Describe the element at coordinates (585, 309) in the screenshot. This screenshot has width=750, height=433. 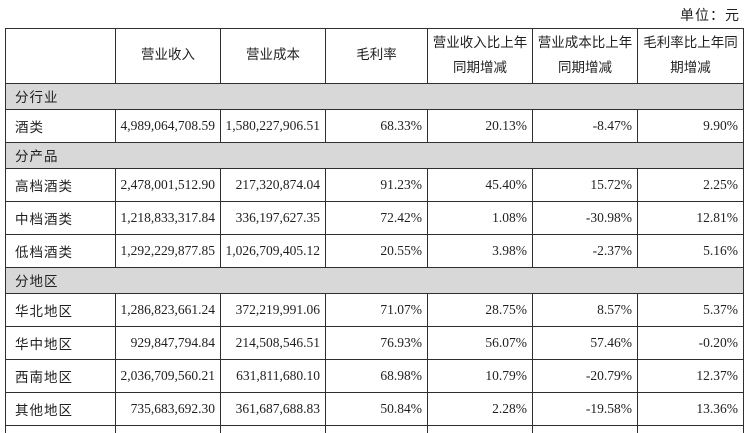
I see `value-cell: 8.57%` at that location.